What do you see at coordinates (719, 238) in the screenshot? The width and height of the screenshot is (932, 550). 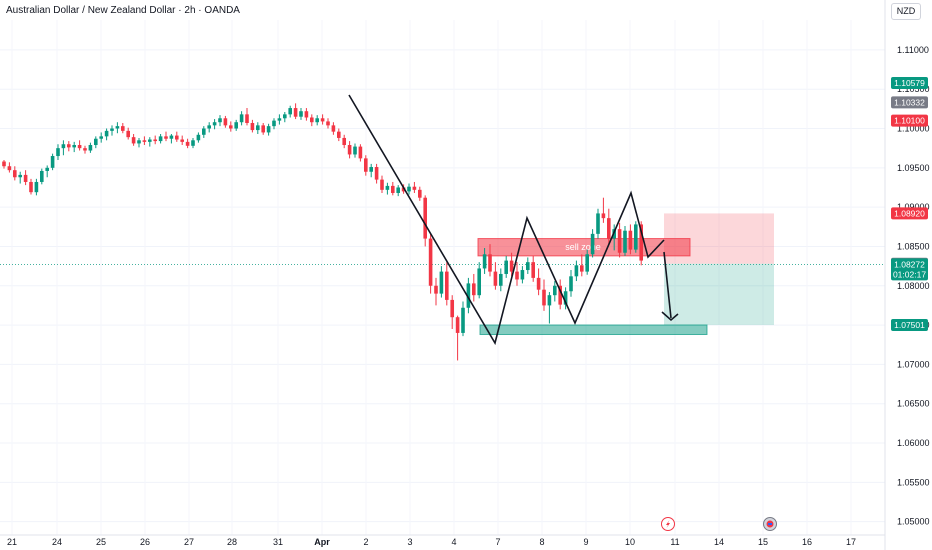 I see `position-stop-area` at bounding box center [719, 238].